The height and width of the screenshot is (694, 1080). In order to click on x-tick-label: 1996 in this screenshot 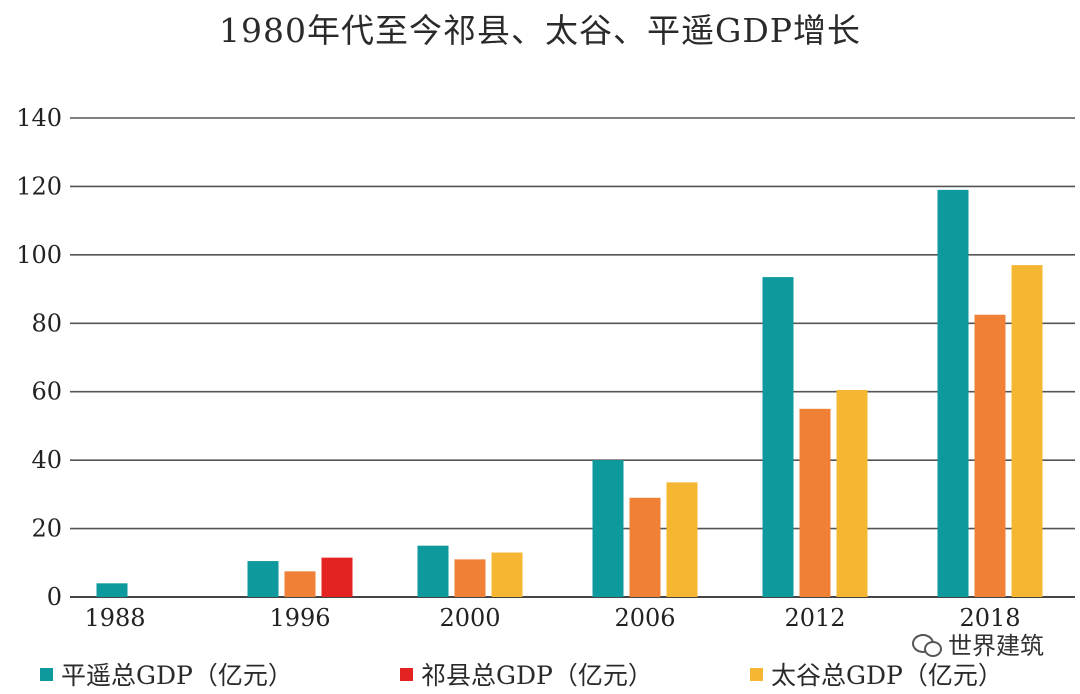, I will do `click(299, 618)`.